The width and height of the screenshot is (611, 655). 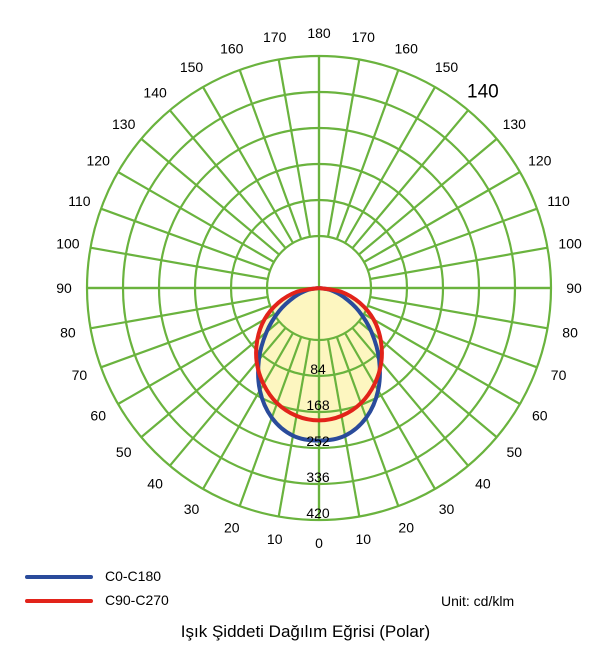 I want to click on angle-label-right-10: 10, so click(x=364, y=539).